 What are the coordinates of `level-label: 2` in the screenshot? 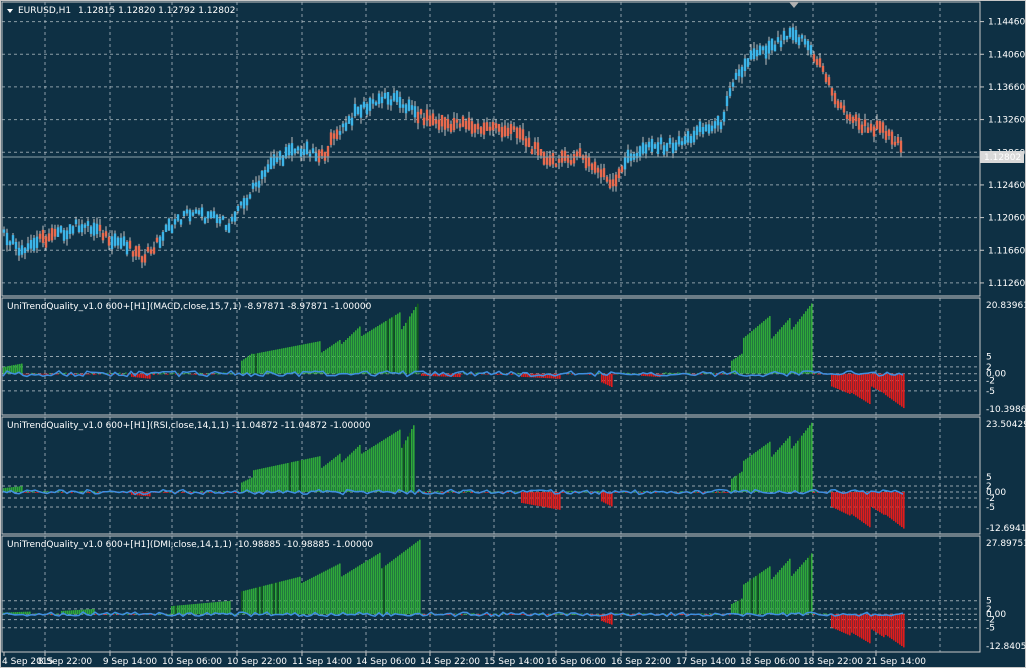 It's located at (989, 610).